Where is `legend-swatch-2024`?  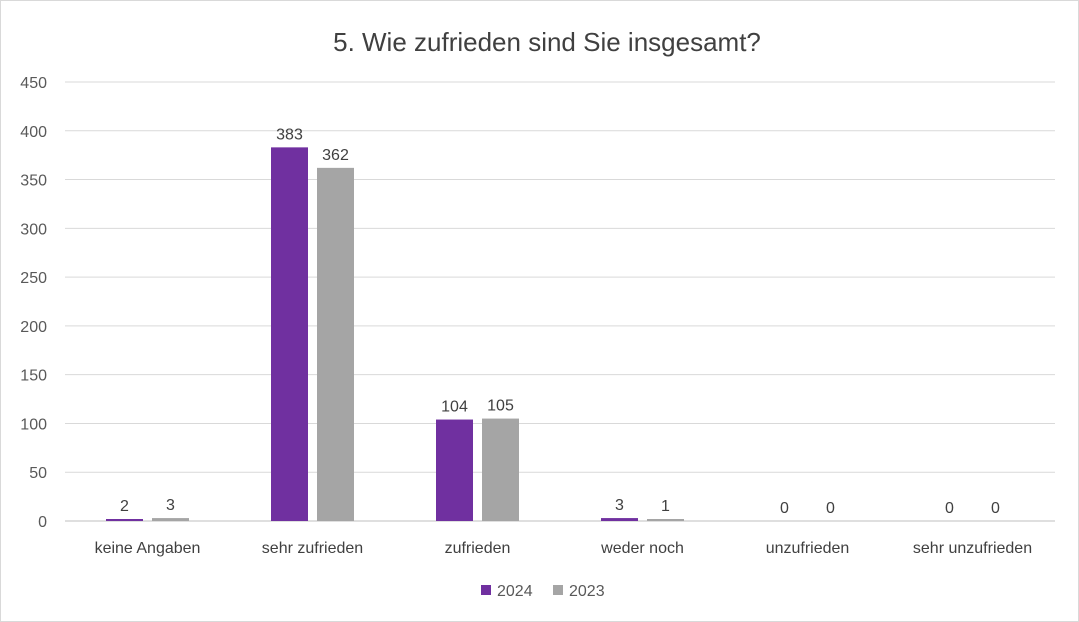
legend-swatch-2024 is located at coordinates (486, 590).